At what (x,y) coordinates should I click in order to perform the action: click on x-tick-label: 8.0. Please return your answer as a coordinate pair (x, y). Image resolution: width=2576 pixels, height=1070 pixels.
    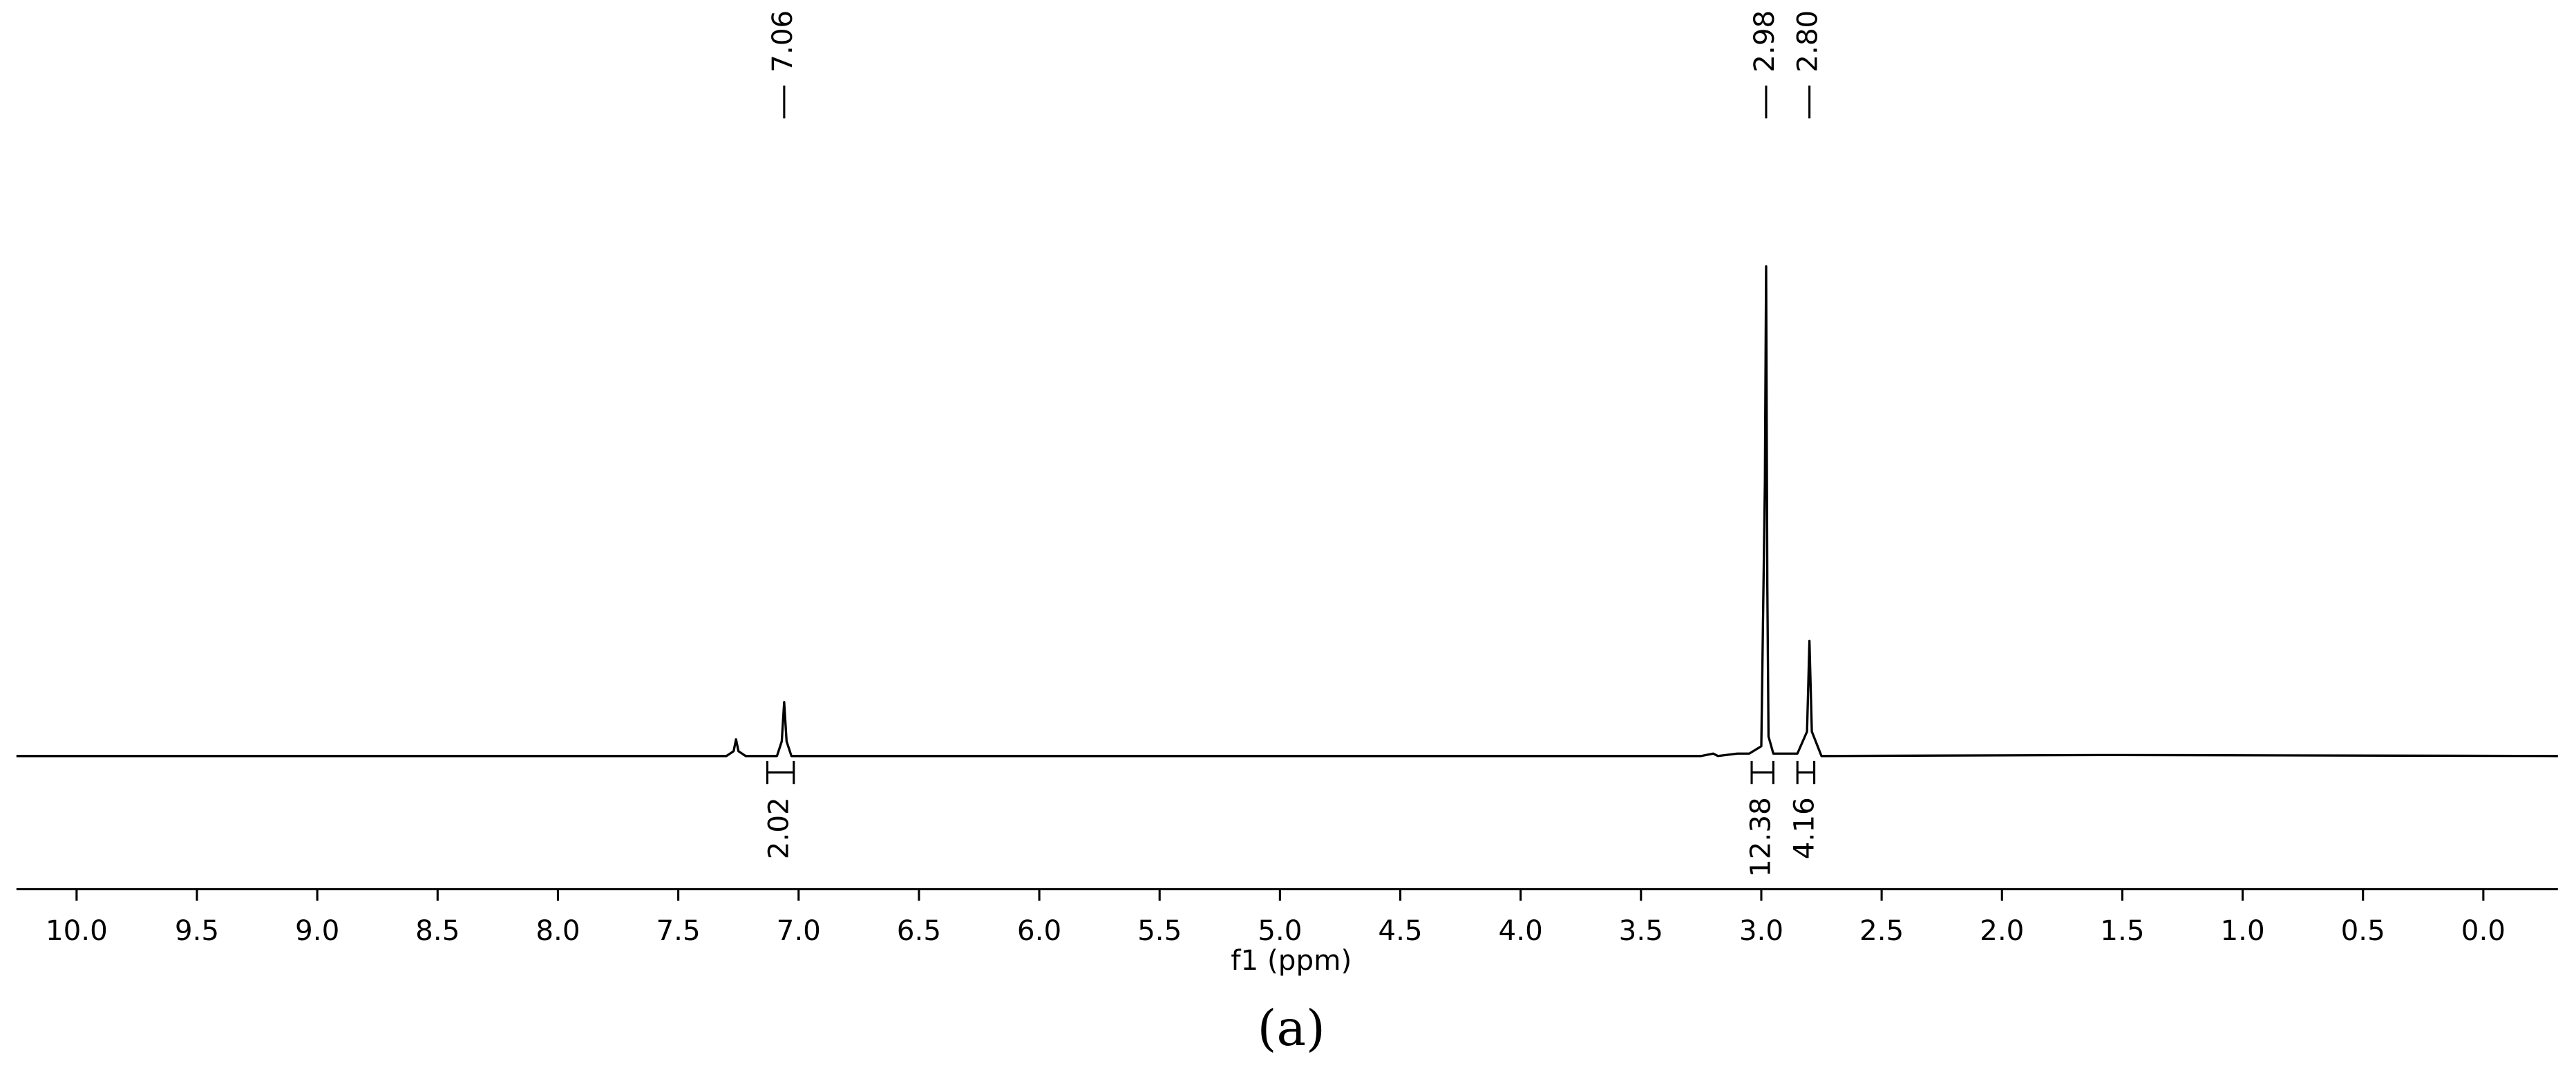
    Looking at the image, I should click on (558, 931).